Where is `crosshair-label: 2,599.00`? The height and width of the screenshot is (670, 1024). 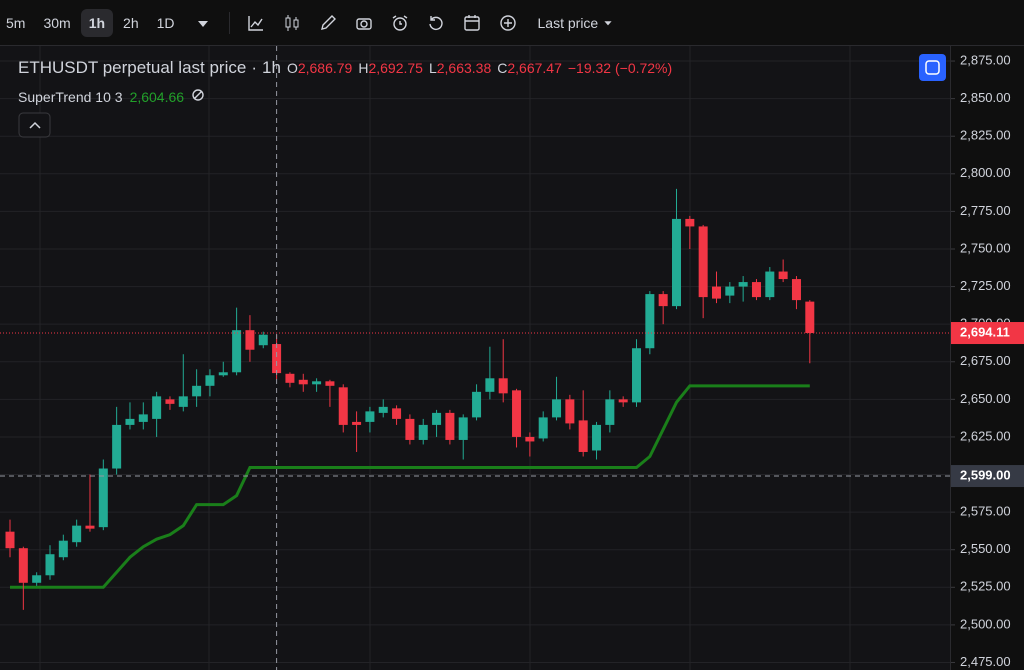
crosshair-label: 2,599.00 is located at coordinates (985, 474).